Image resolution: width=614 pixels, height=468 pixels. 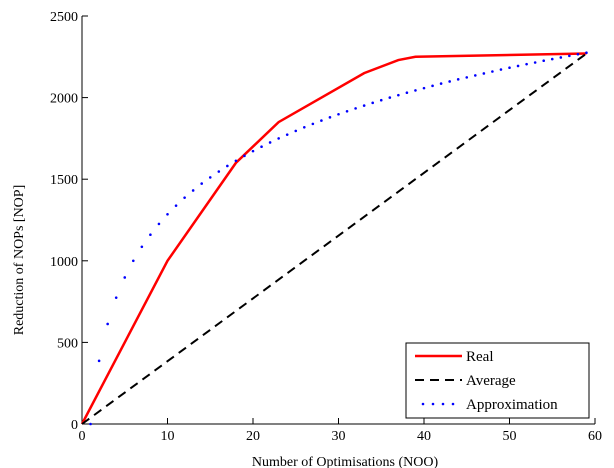 I want to click on x-tick-label: 50, so click(x=510, y=436).